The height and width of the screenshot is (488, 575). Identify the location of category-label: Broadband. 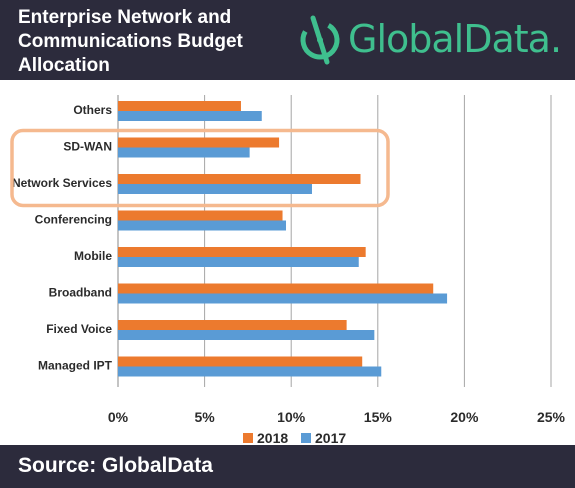
(80, 293).